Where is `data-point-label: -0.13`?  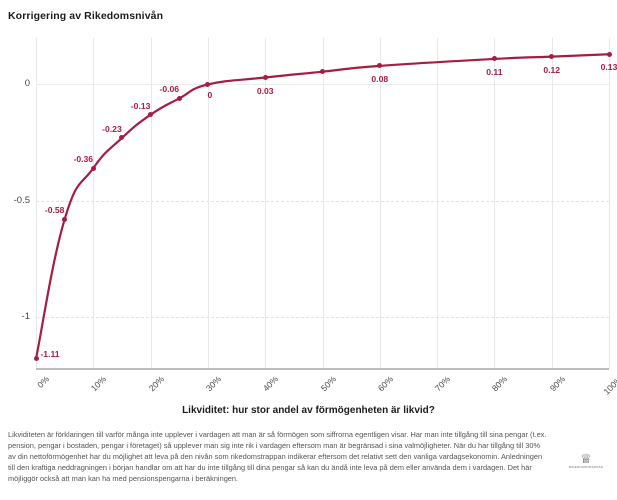 data-point-label: -0.13 is located at coordinates (140, 105).